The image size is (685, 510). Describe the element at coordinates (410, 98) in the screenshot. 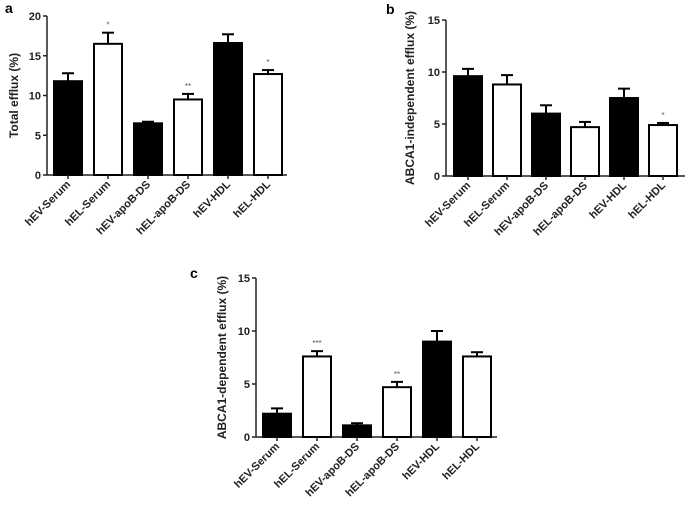

I see `y-axis-label: ABCA1-independent efflux (%)` at that location.